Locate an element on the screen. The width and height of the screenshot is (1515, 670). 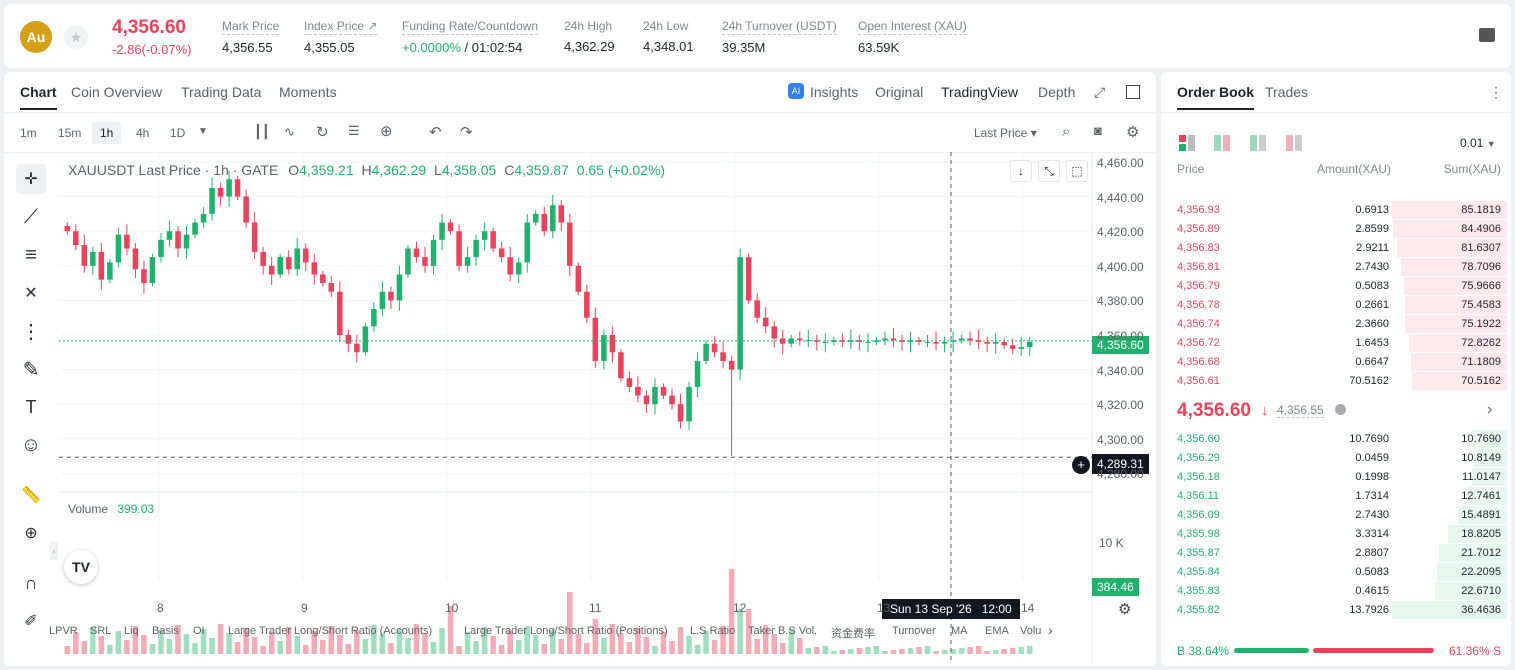
expand-icon: ⤢ is located at coordinates (1100, 92).